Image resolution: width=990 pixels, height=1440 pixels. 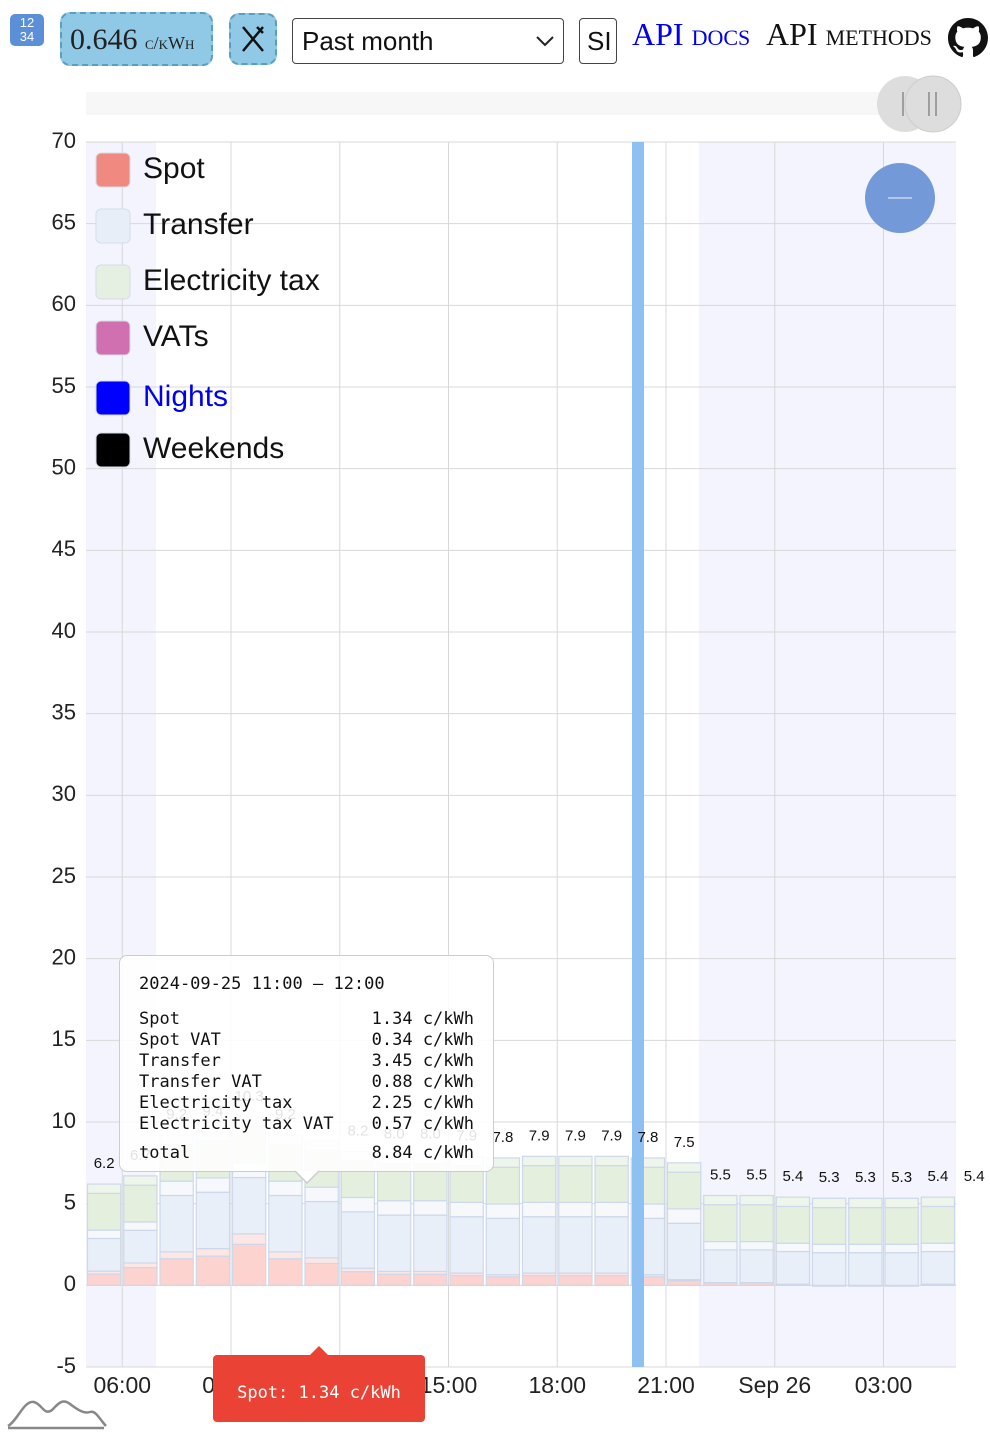 I want to click on tooltip-row-value: 3.45 c/kWh, so click(x=422, y=1061).